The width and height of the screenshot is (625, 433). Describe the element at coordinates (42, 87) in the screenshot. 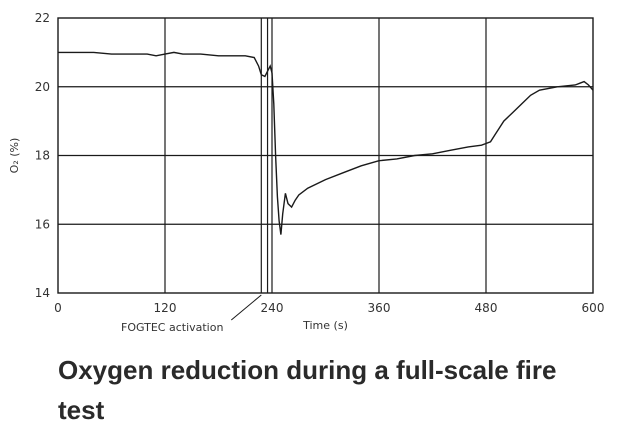

I see `y-tick-label: 20` at that location.